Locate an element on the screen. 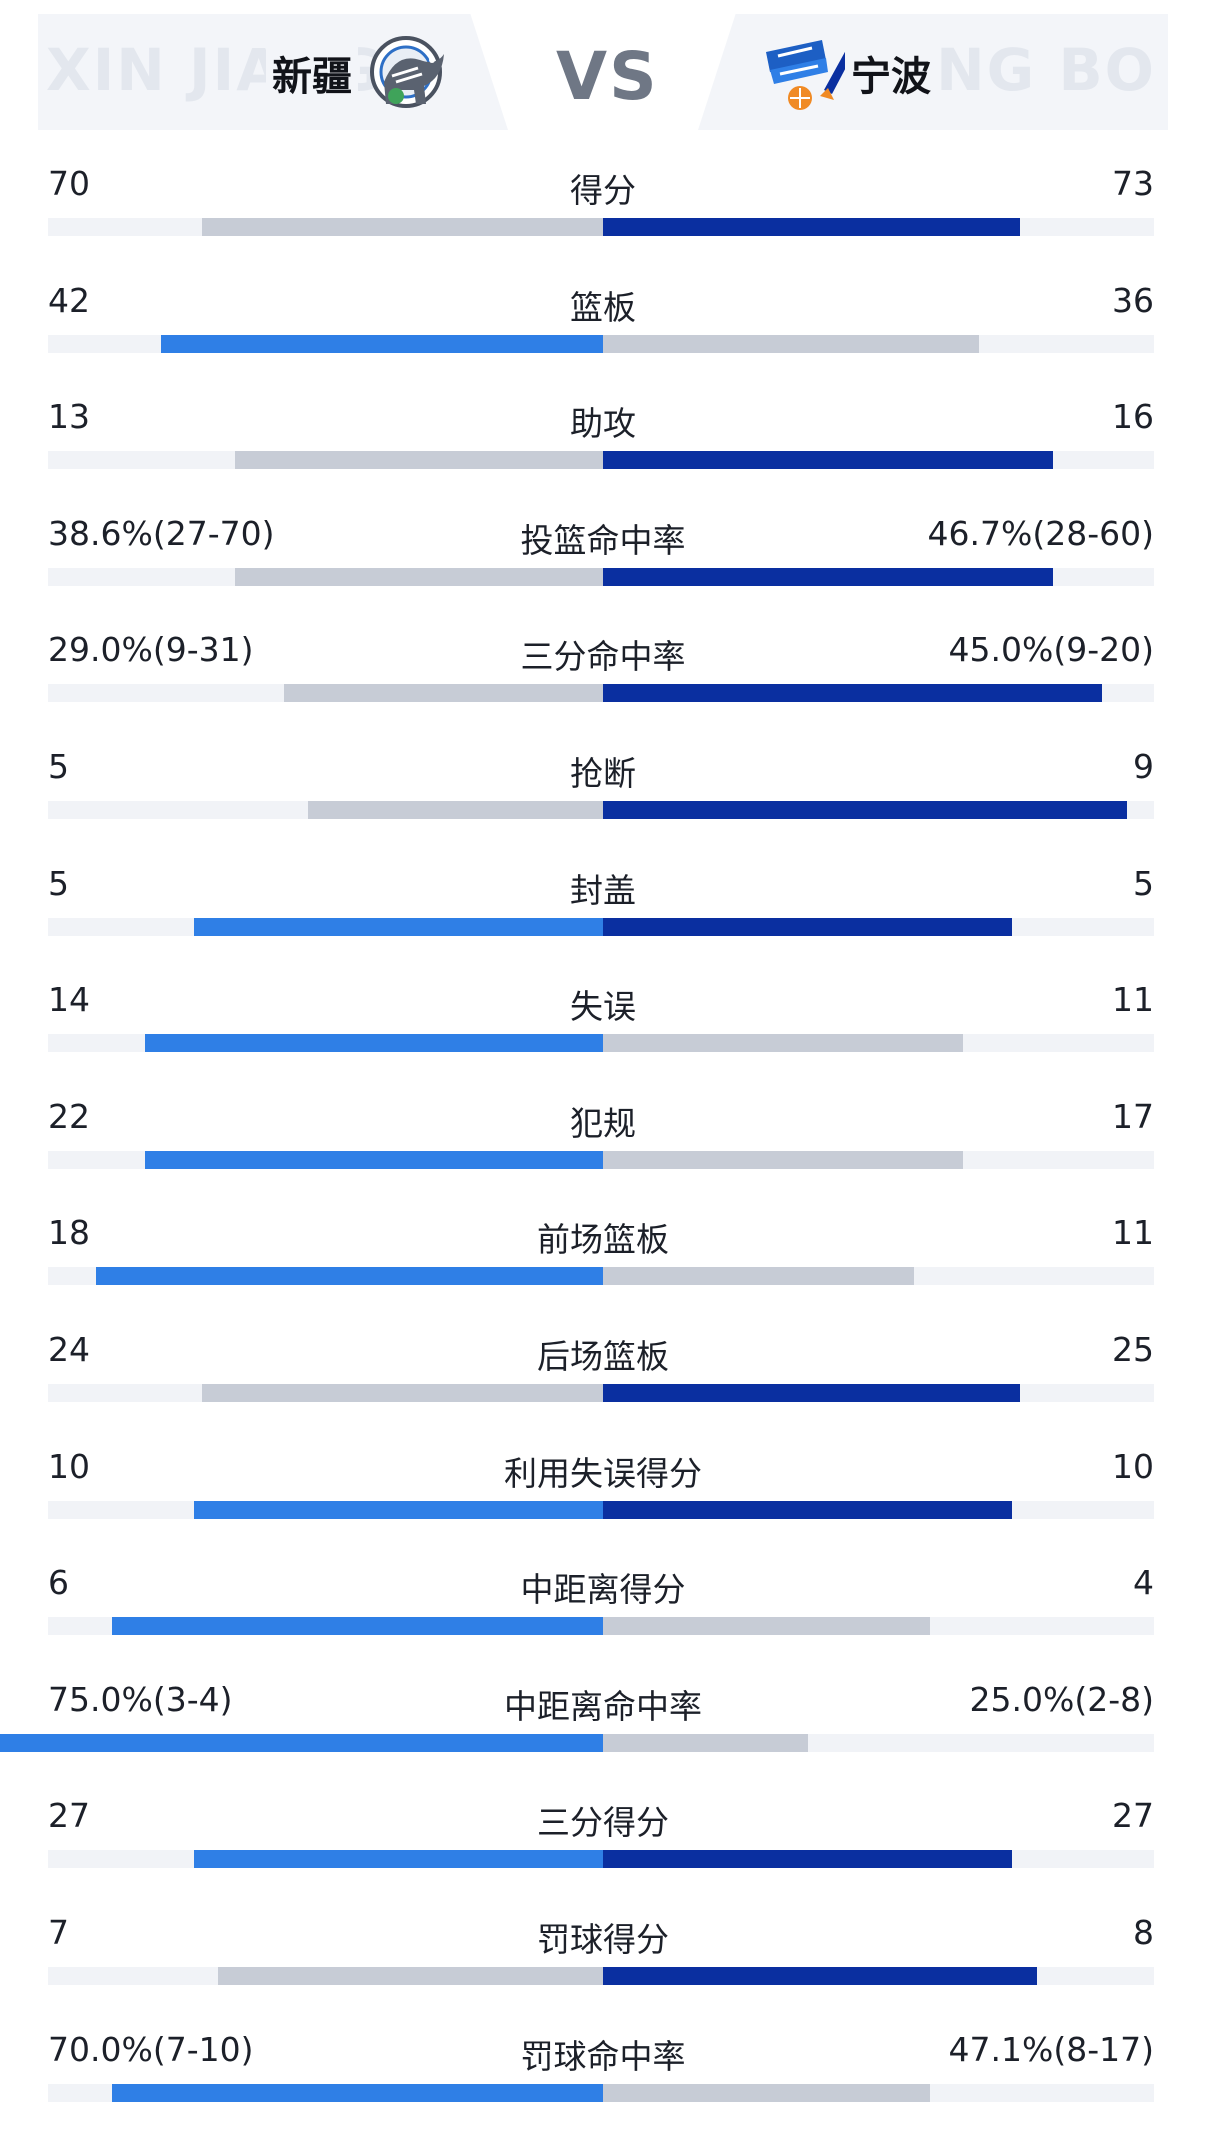 The height and width of the screenshot is (2132, 1206). stat-label: 后场篮板 is located at coordinates (603, 1356).